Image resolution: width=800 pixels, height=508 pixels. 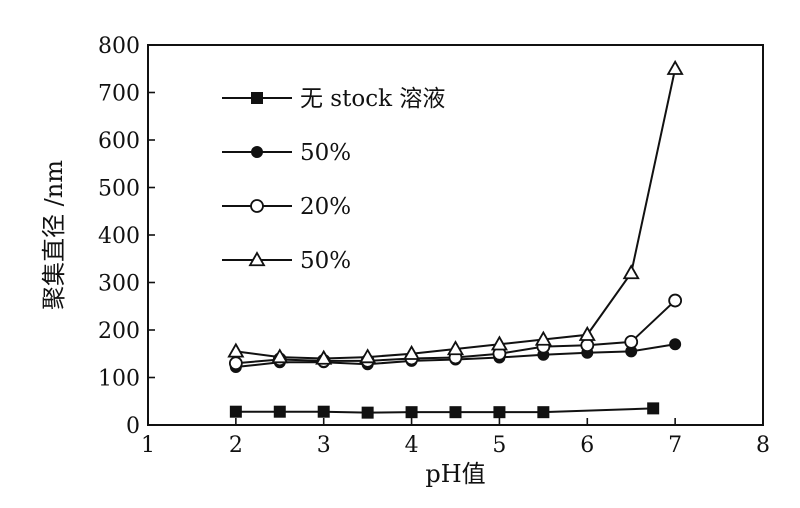 What do you see at coordinates (119, 331) in the screenshot?
I see `y-tick-label: 200` at bounding box center [119, 331].